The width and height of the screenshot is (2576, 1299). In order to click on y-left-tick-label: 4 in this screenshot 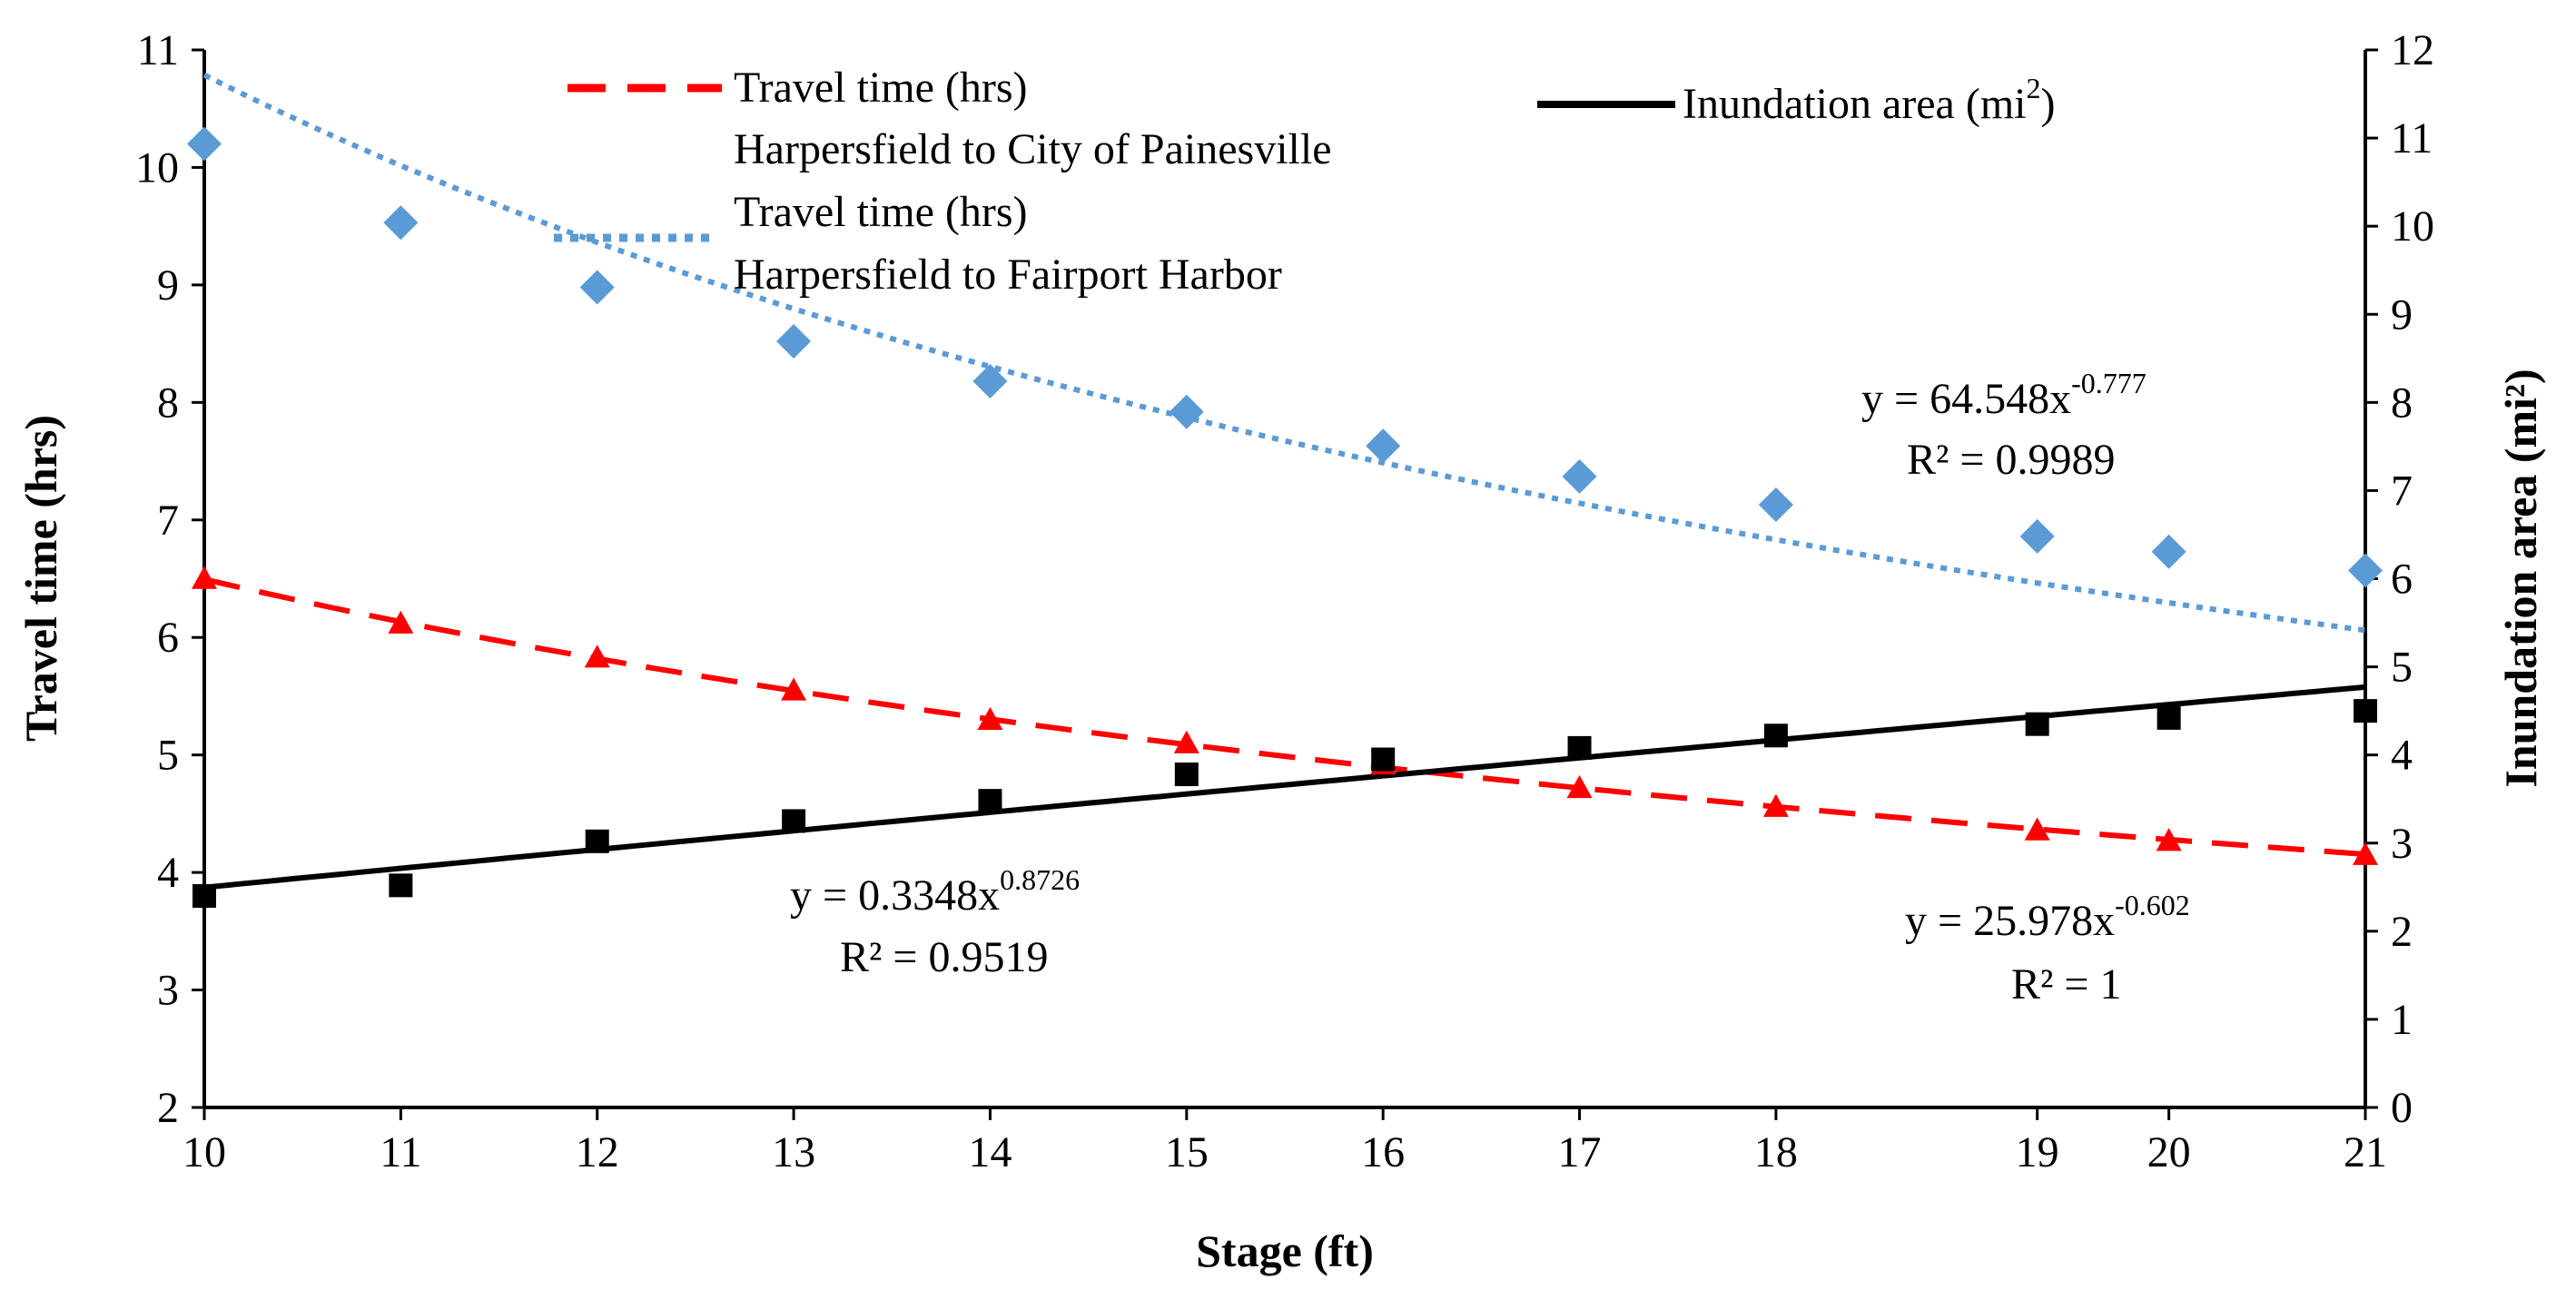, I will do `click(168, 873)`.